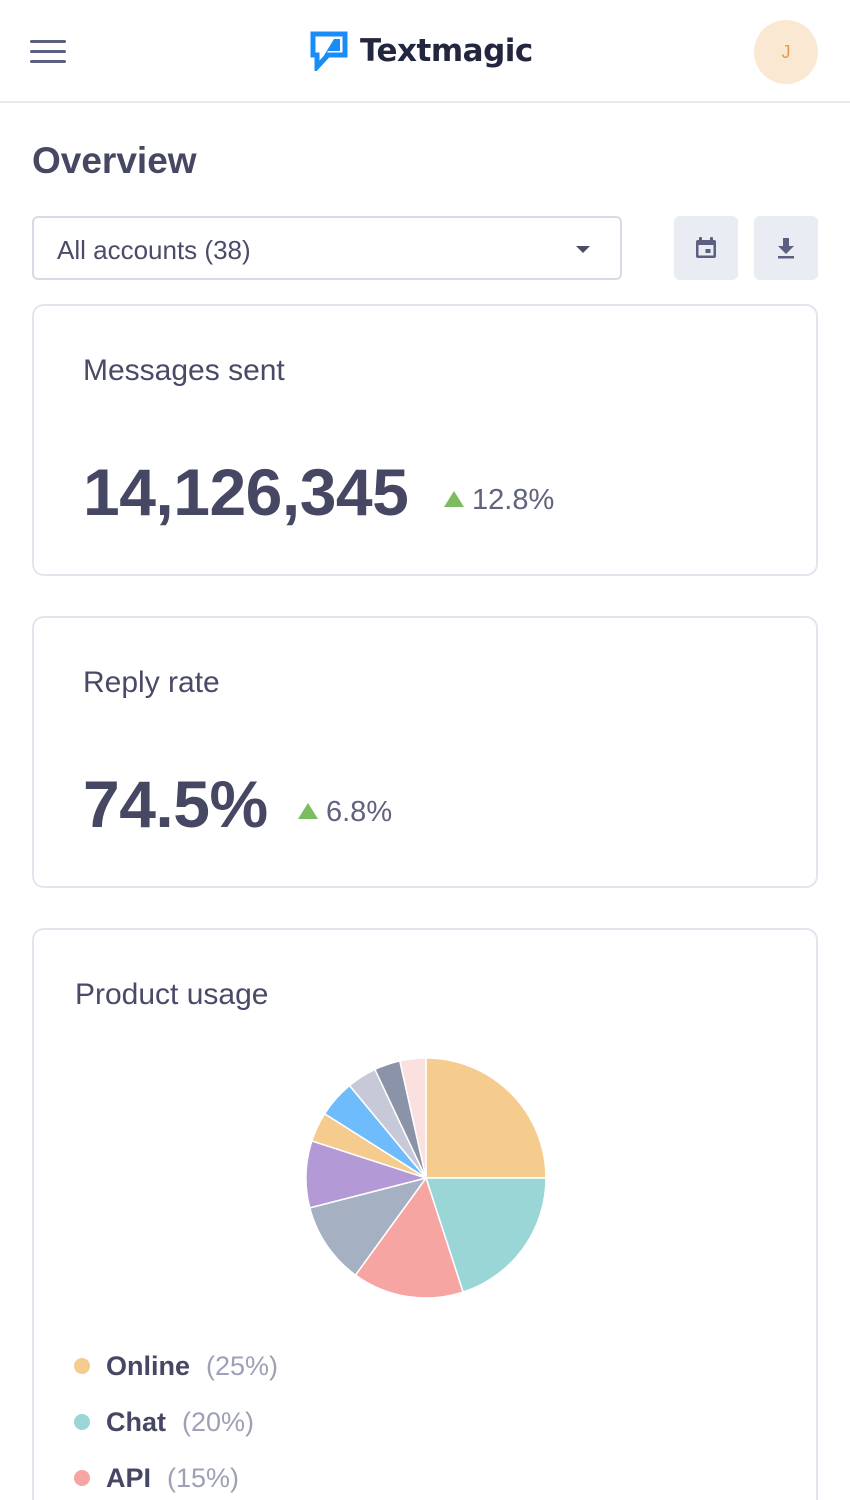 This screenshot has height=1500, width=850. I want to click on pie-slice-api, so click(409, 1237).